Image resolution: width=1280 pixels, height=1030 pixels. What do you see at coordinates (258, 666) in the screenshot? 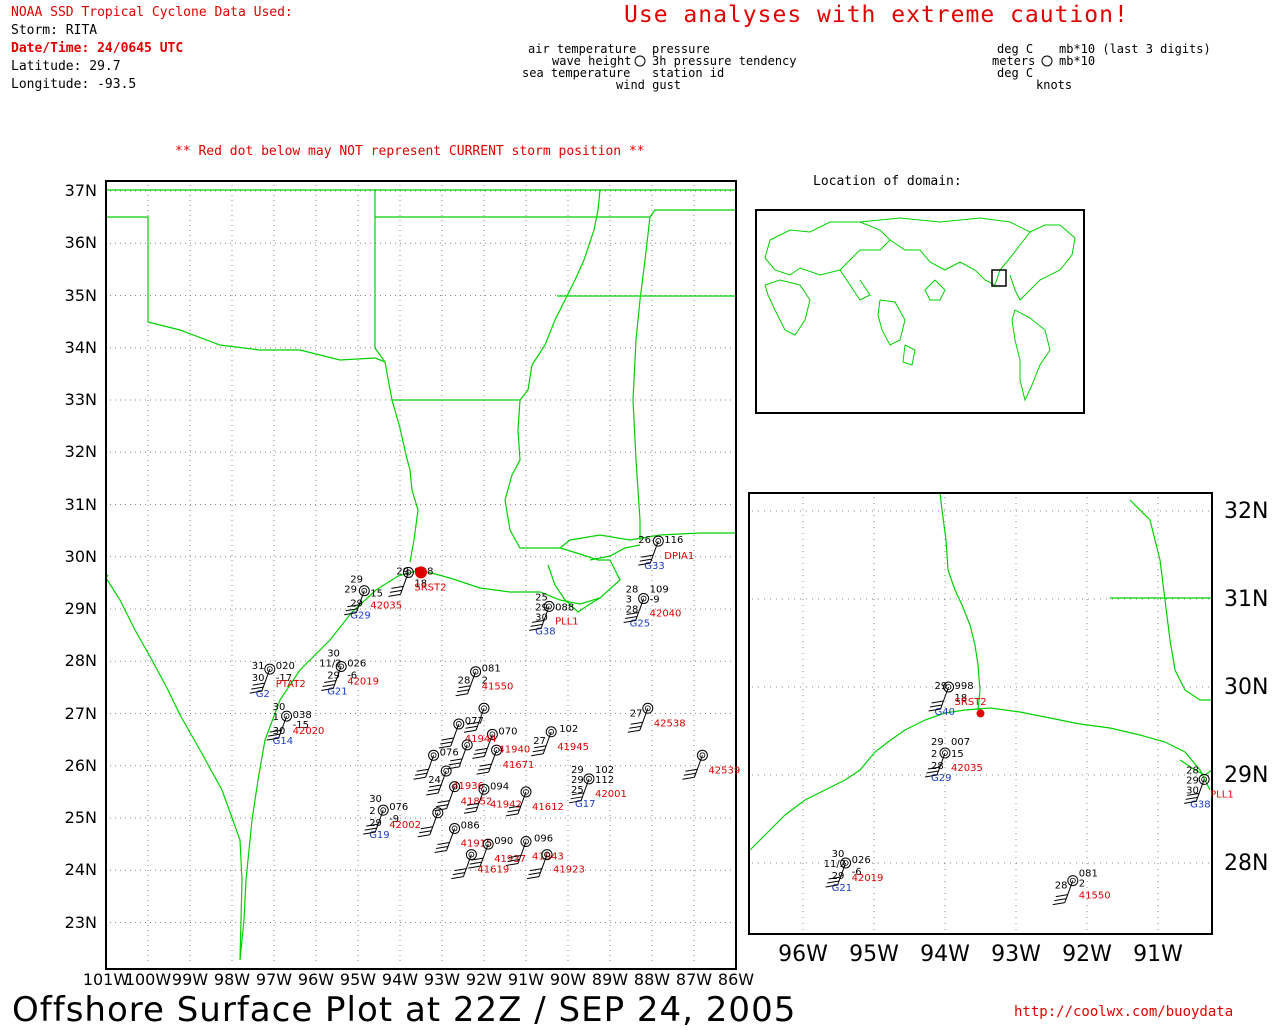
I see `station-value: 31` at bounding box center [258, 666].